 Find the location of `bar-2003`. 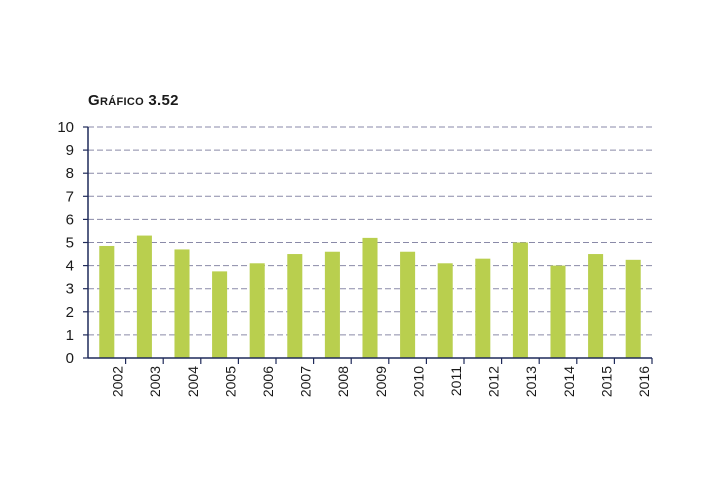

bar-2003 is located at coordinates (144, 296).